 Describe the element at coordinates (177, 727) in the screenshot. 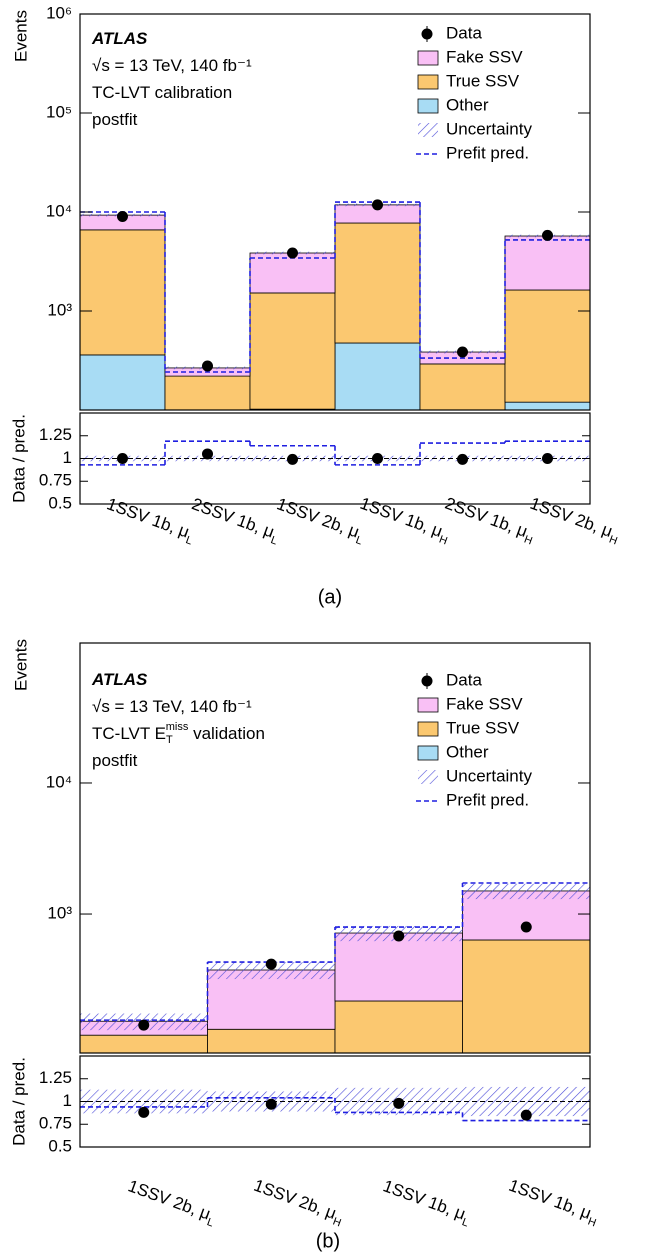

I see `annotation-sup: miss` at that location.